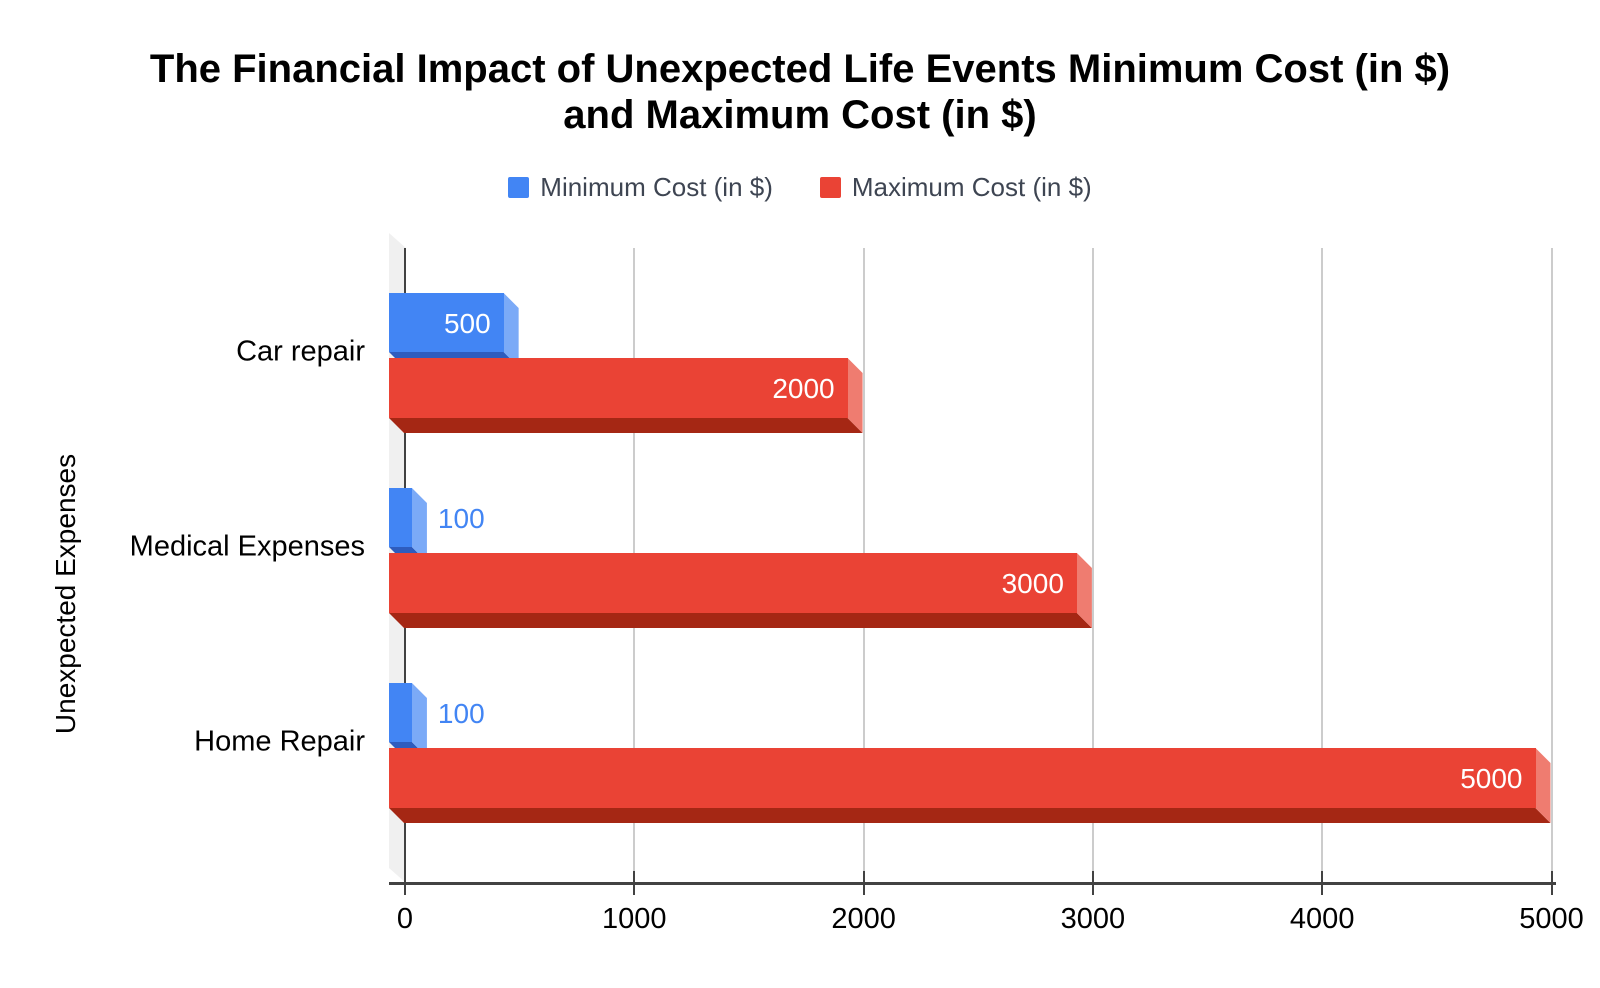  I want to click on legend-swatch-icon-maximum-cost-in, so click(830, 187).